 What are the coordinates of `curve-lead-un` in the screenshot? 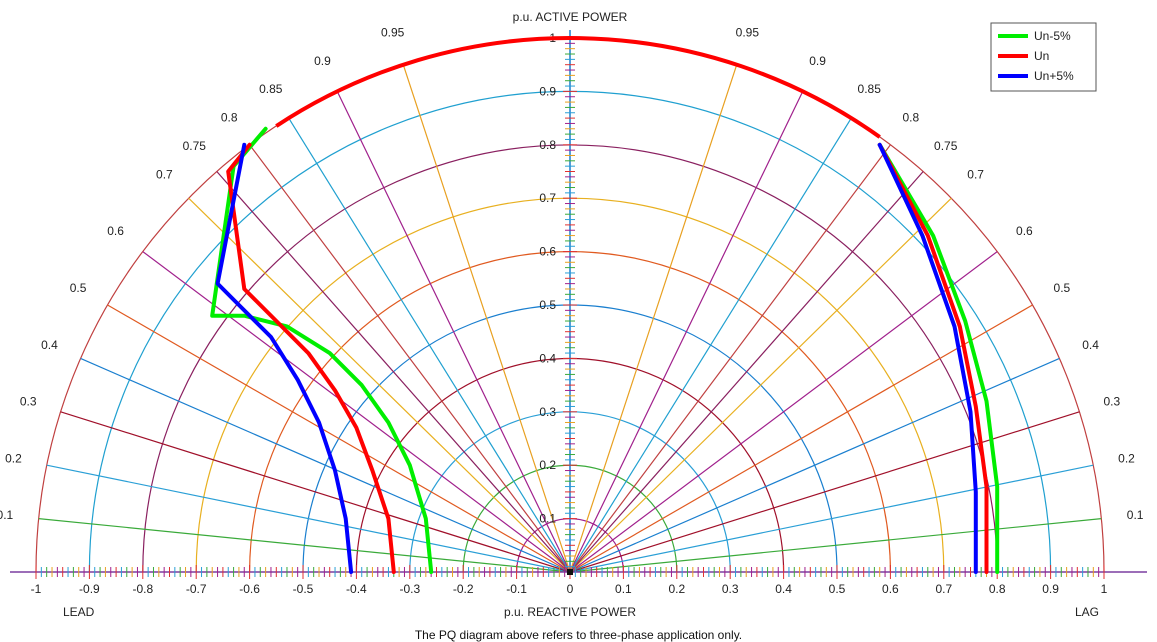 It's located at (311, 358).